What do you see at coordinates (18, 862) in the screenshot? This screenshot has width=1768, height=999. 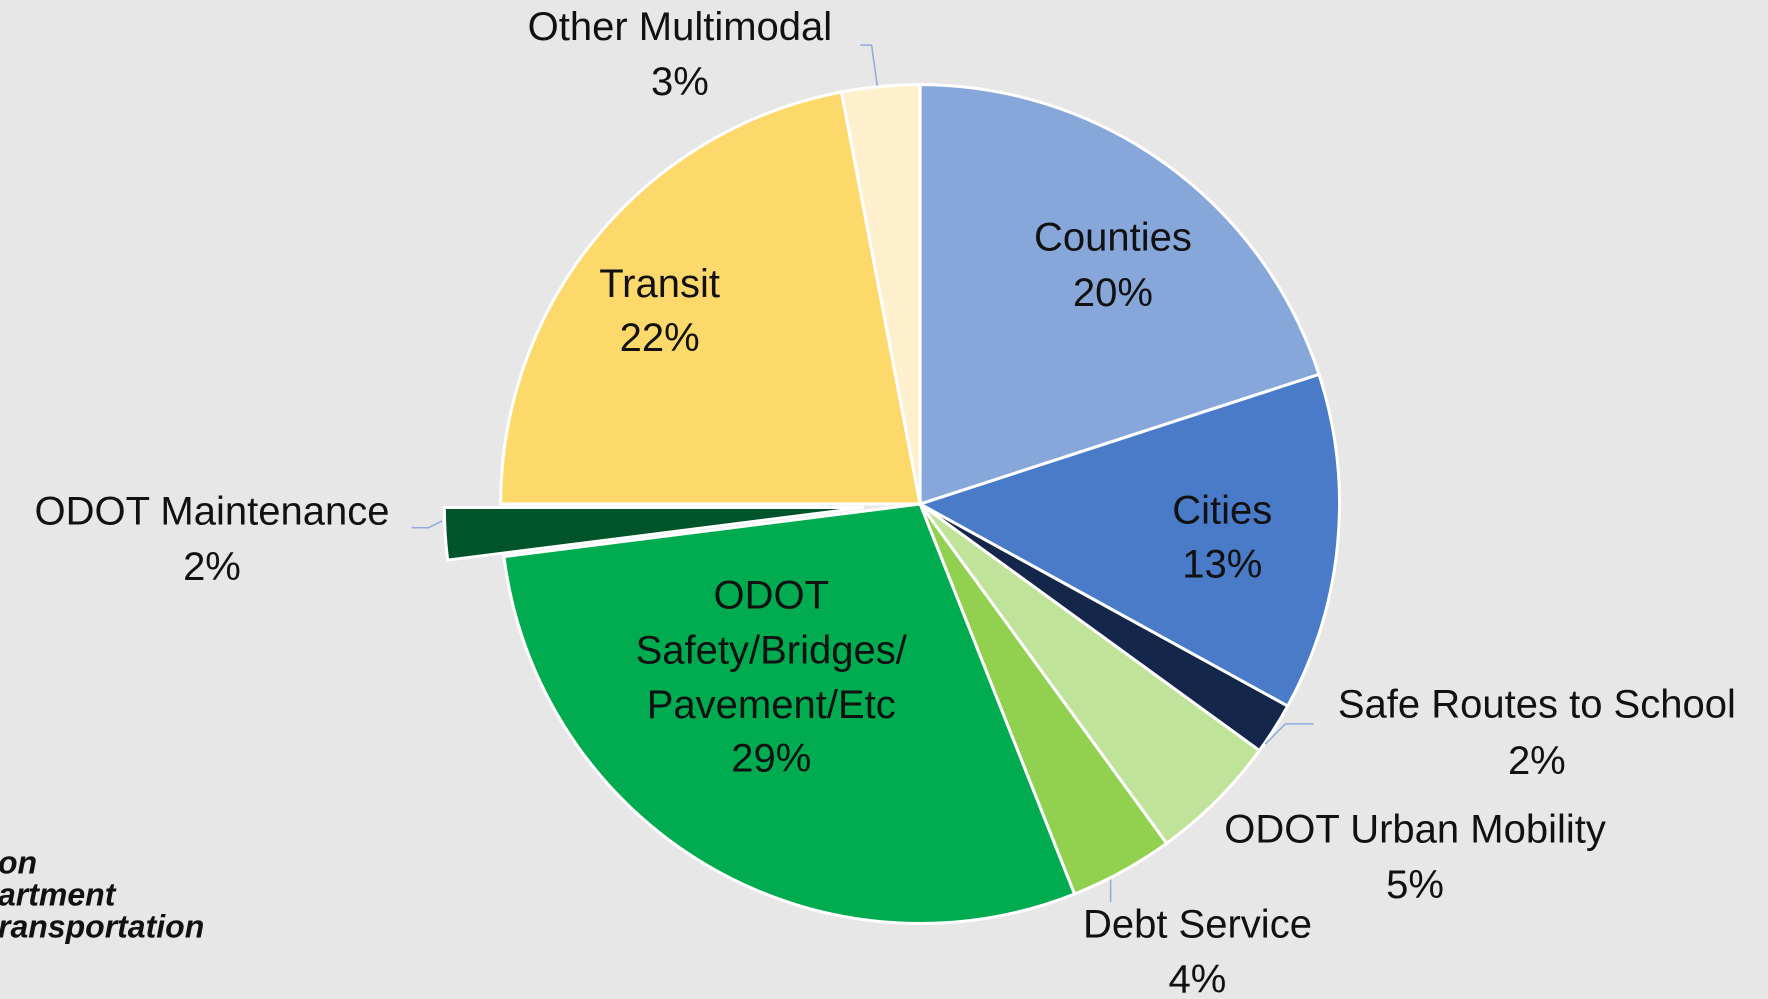 I see `logo-text: on` at bounding box center [18, 862].